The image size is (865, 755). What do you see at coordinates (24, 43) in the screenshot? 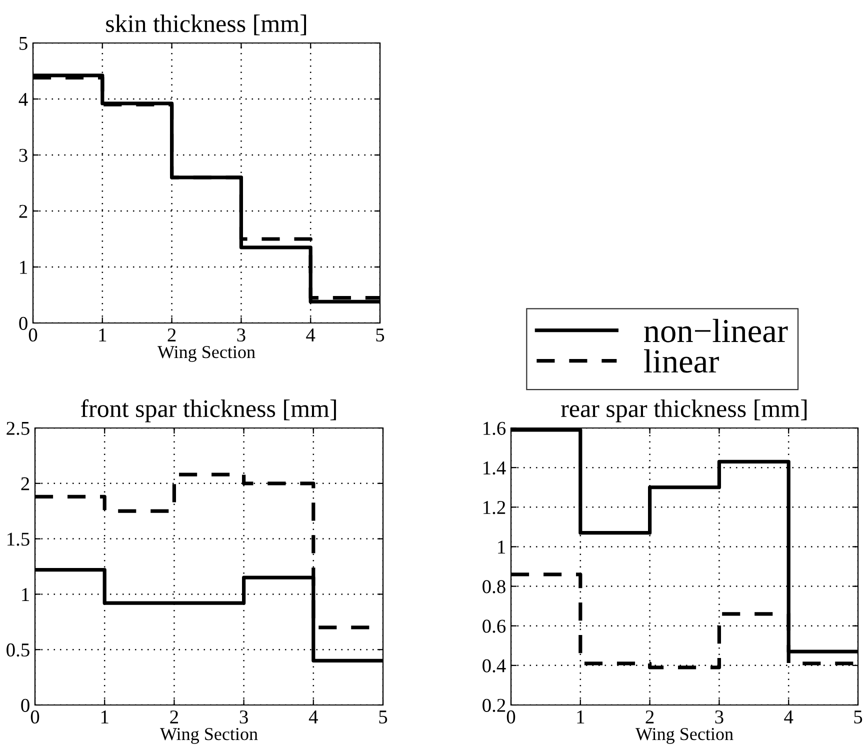
I see `y-tick-label: 5` at bounding box center [24, 43].